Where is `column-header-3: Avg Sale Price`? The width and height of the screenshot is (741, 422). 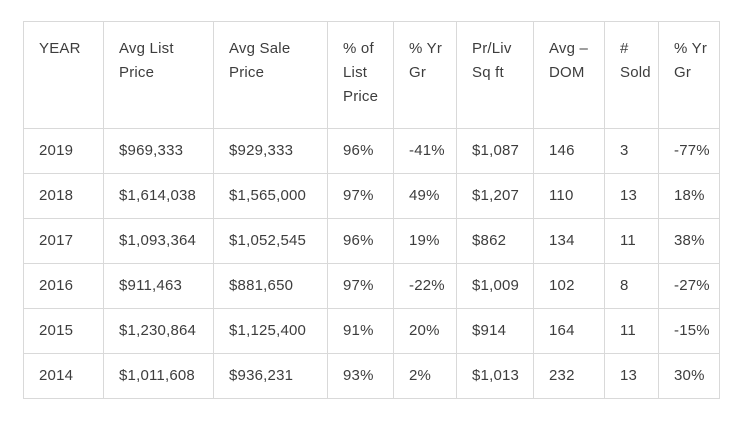
column-header-3: Avg Sale Price is located at coordinates (270, 75).